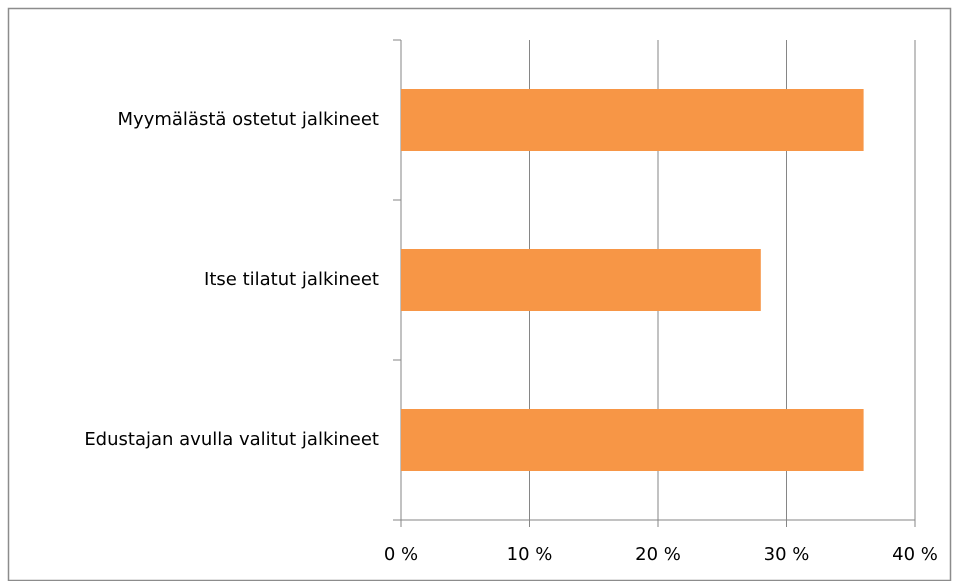 The image size is (959, 581). What do you see at coordinates (530, 554) in the screenshot?
I see `x-tick-label: 10 %` at bounding box center [530, 554].